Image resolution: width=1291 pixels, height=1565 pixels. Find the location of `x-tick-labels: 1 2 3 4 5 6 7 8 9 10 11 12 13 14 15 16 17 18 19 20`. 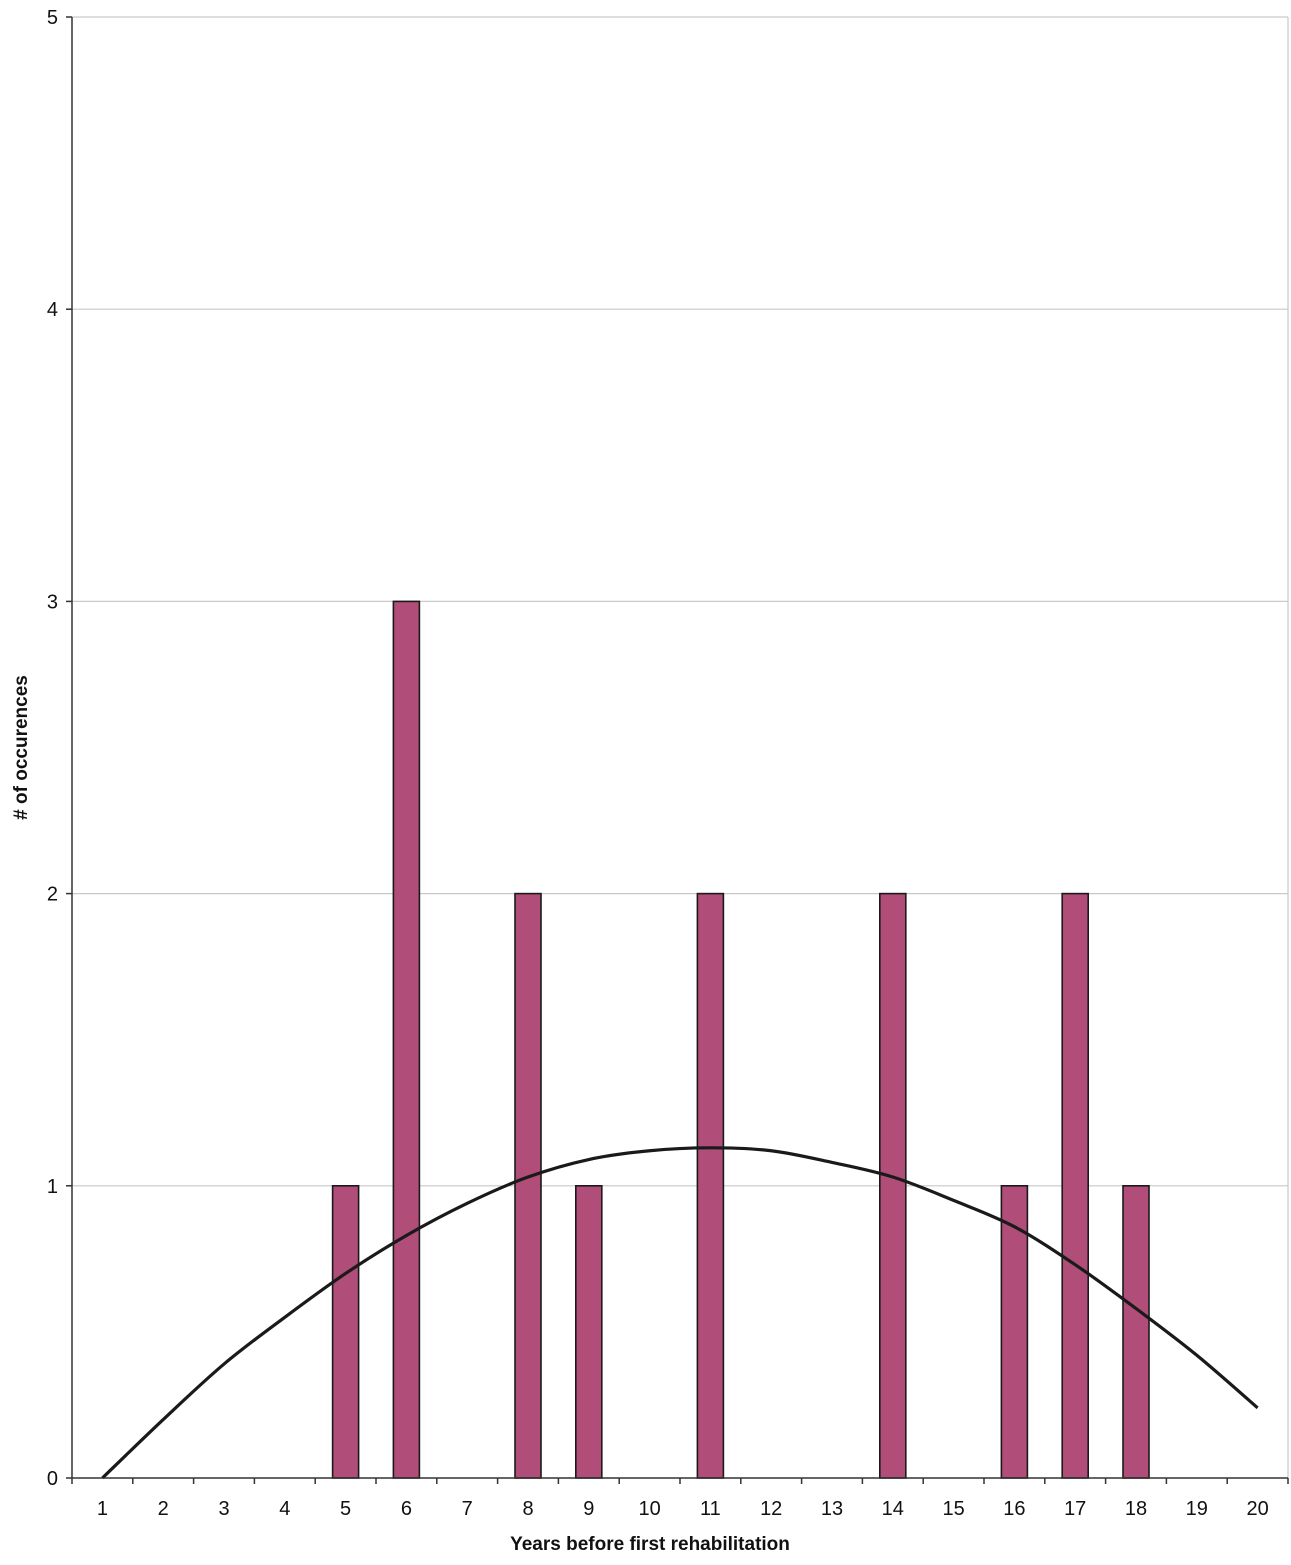

x-tick-labels: 1 2 3 4 5 6 7 8 9 10 11 12 13 14 15 16 17 18 19 20 is located at coordinates (683, 1509).